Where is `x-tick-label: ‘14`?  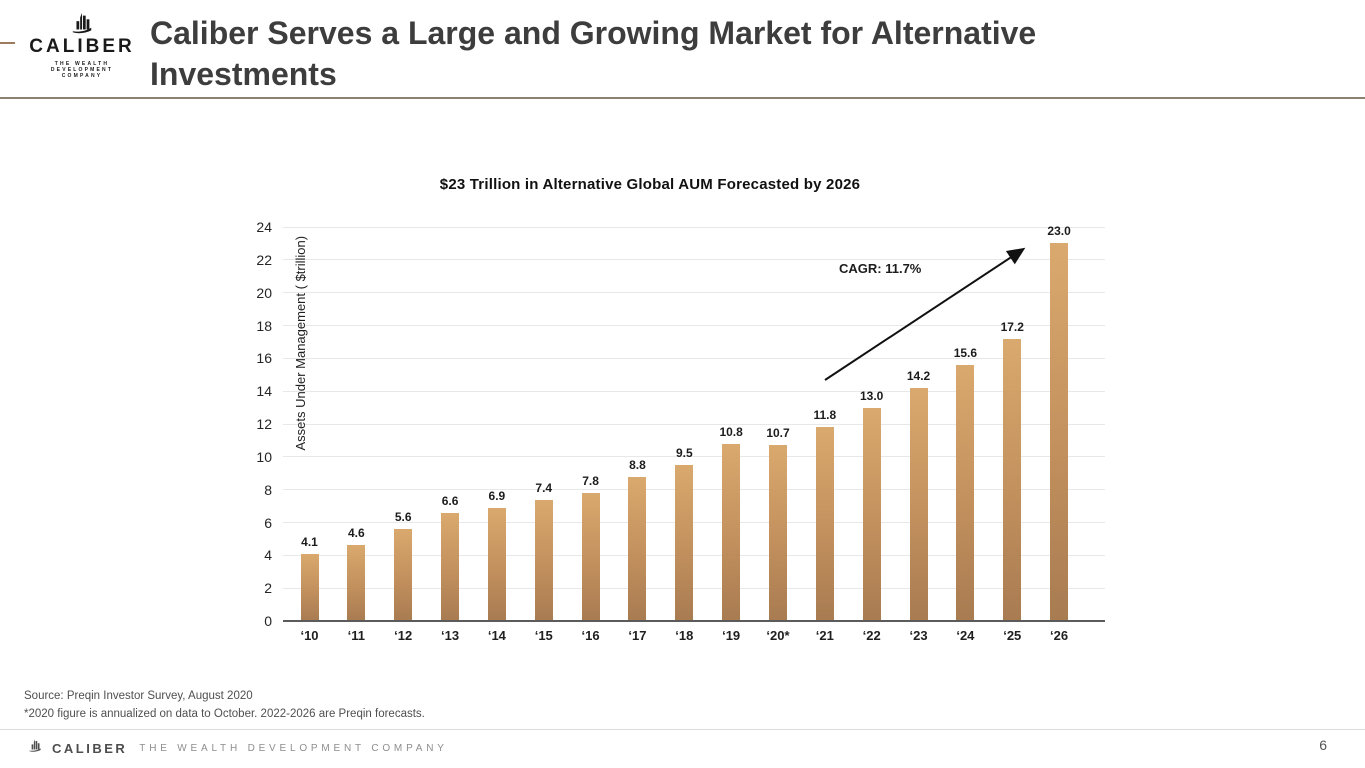 x-tick-label: ‘14 is located at coordinates (496, 635).